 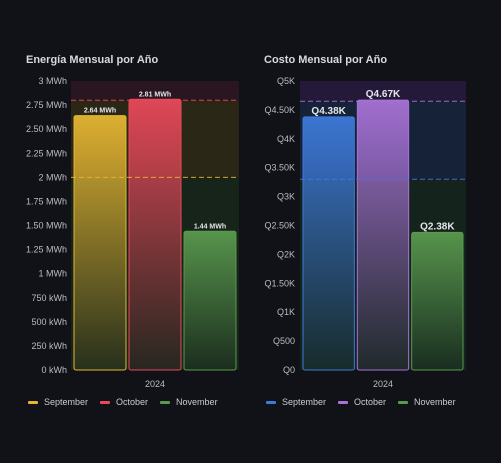 What do you see at coordinates (289, 370) in the screenshot?
I see `y-tick-label: Q0` at bounding box center [289, 370].